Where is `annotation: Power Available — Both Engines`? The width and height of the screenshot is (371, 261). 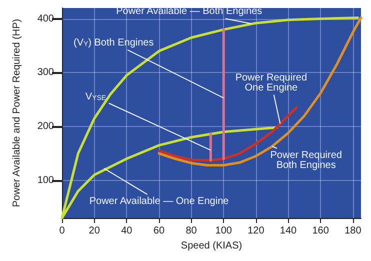
annotation: Power Available — Both Engines is located at coordinates (189, 12).